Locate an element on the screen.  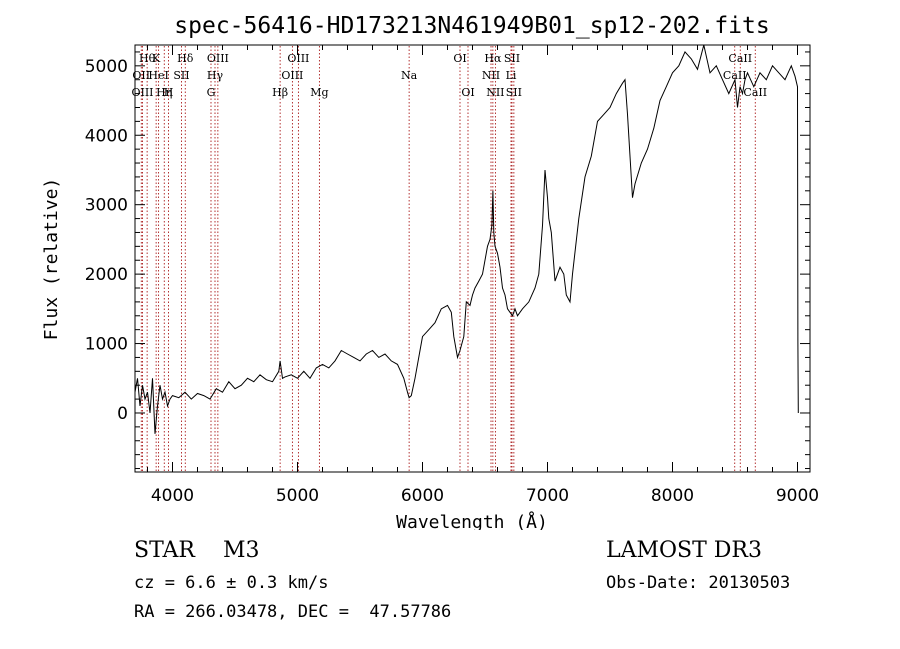
line-label-20: Hα is located at coordinates (493, 58).